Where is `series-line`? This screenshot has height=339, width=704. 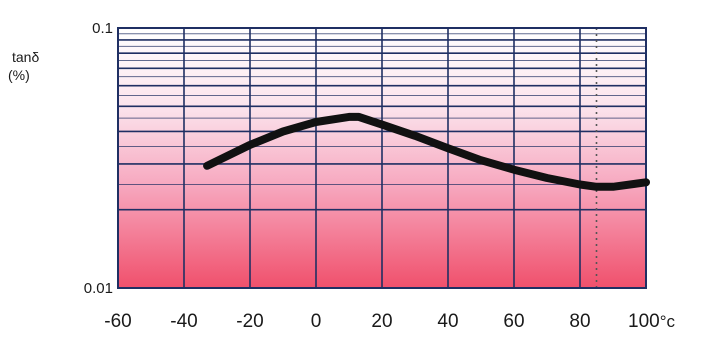
series-line is located at coordinates (426, 151).